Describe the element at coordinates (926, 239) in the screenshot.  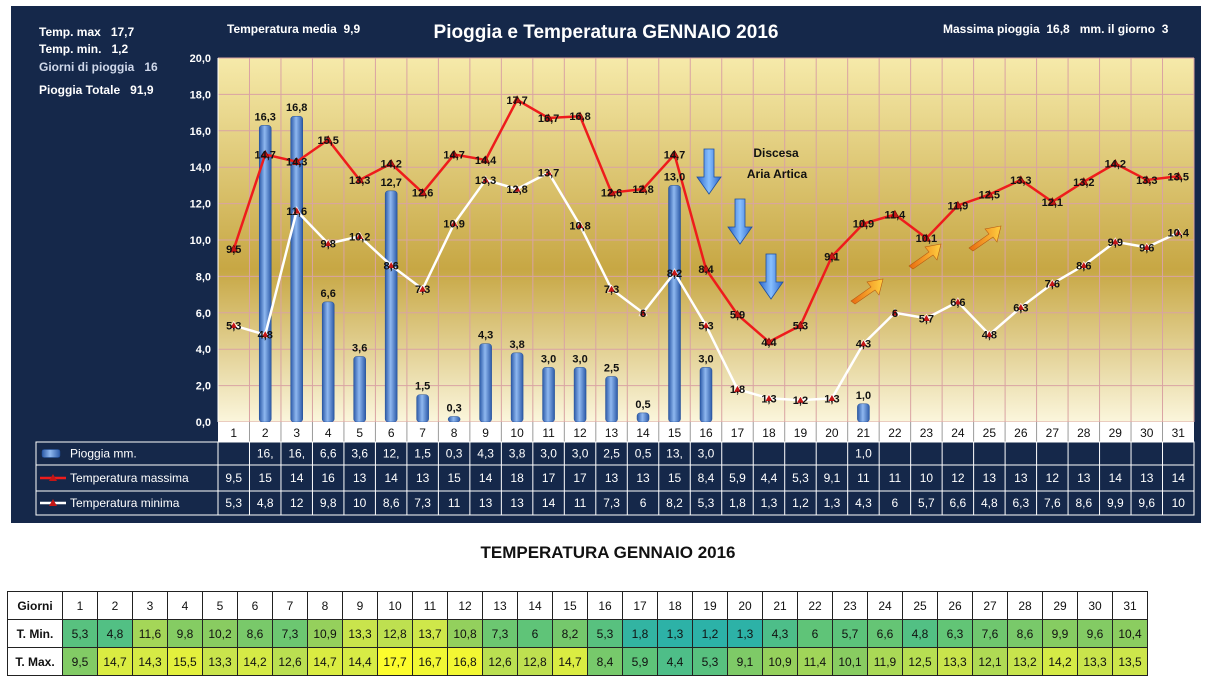
I see `tmax-value-label: 10,1` at that location.